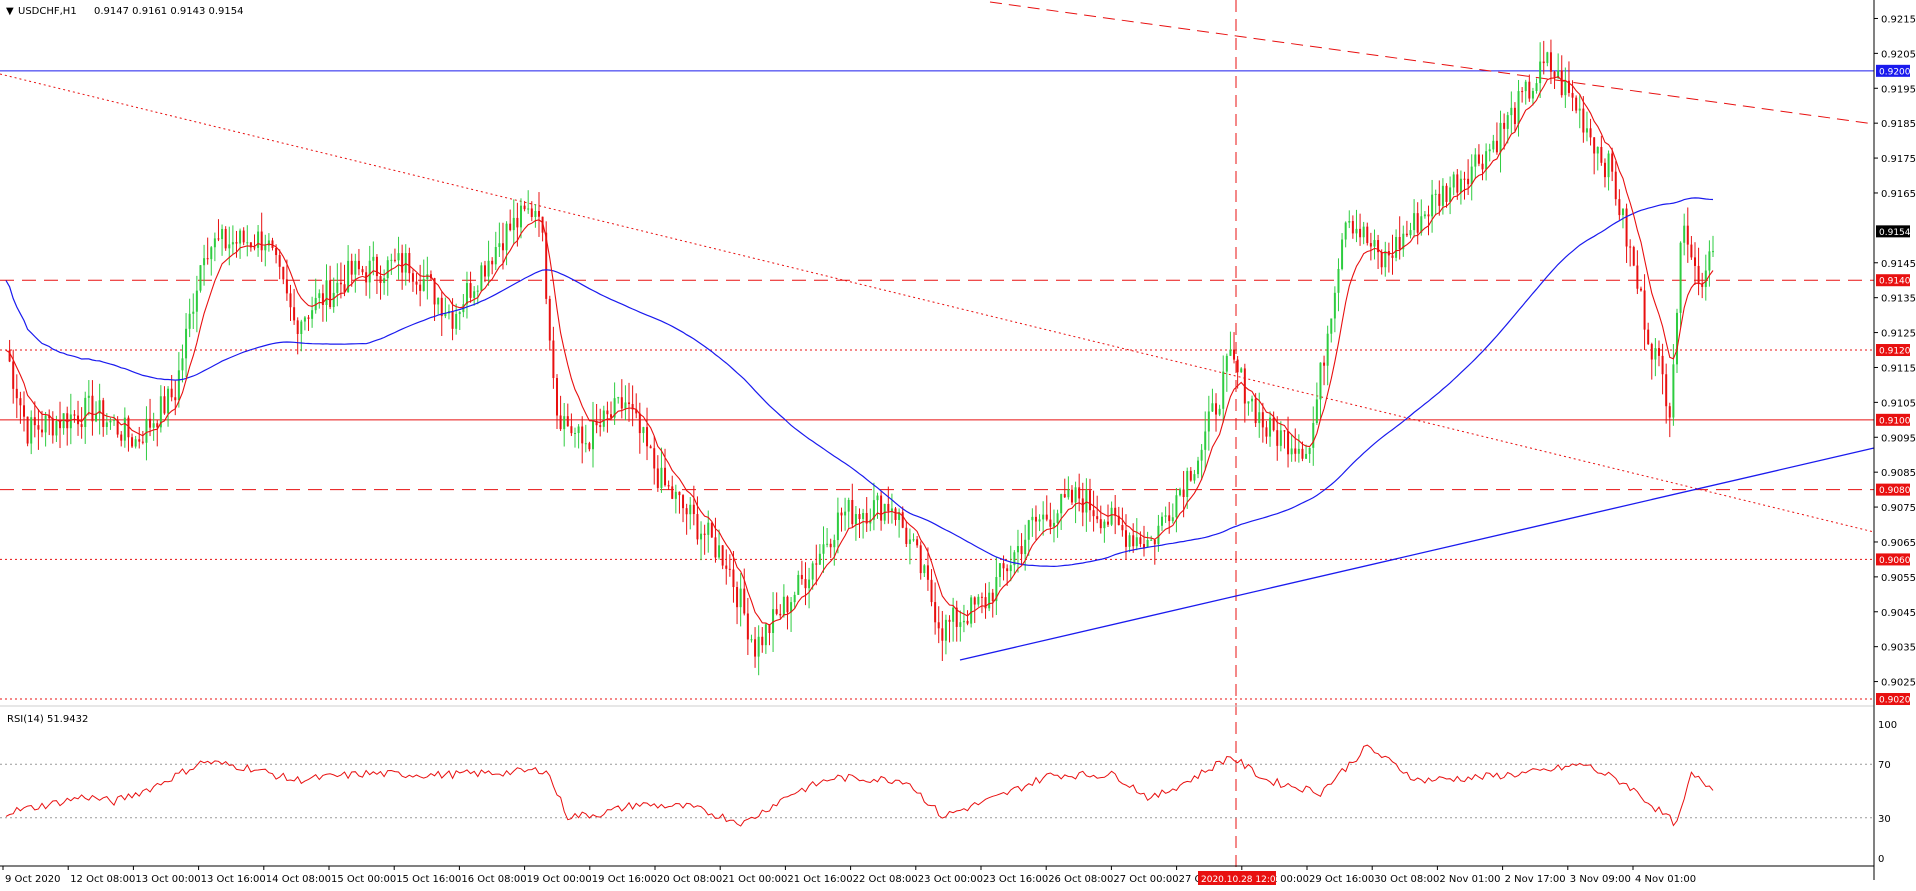 This screenshot has height=891, width=1916. What do you see at coordinates (1665, 879) in the screenshot?
I see `time-tick-label: 4 Nov 01:00` at bounding box center [1665, 879].